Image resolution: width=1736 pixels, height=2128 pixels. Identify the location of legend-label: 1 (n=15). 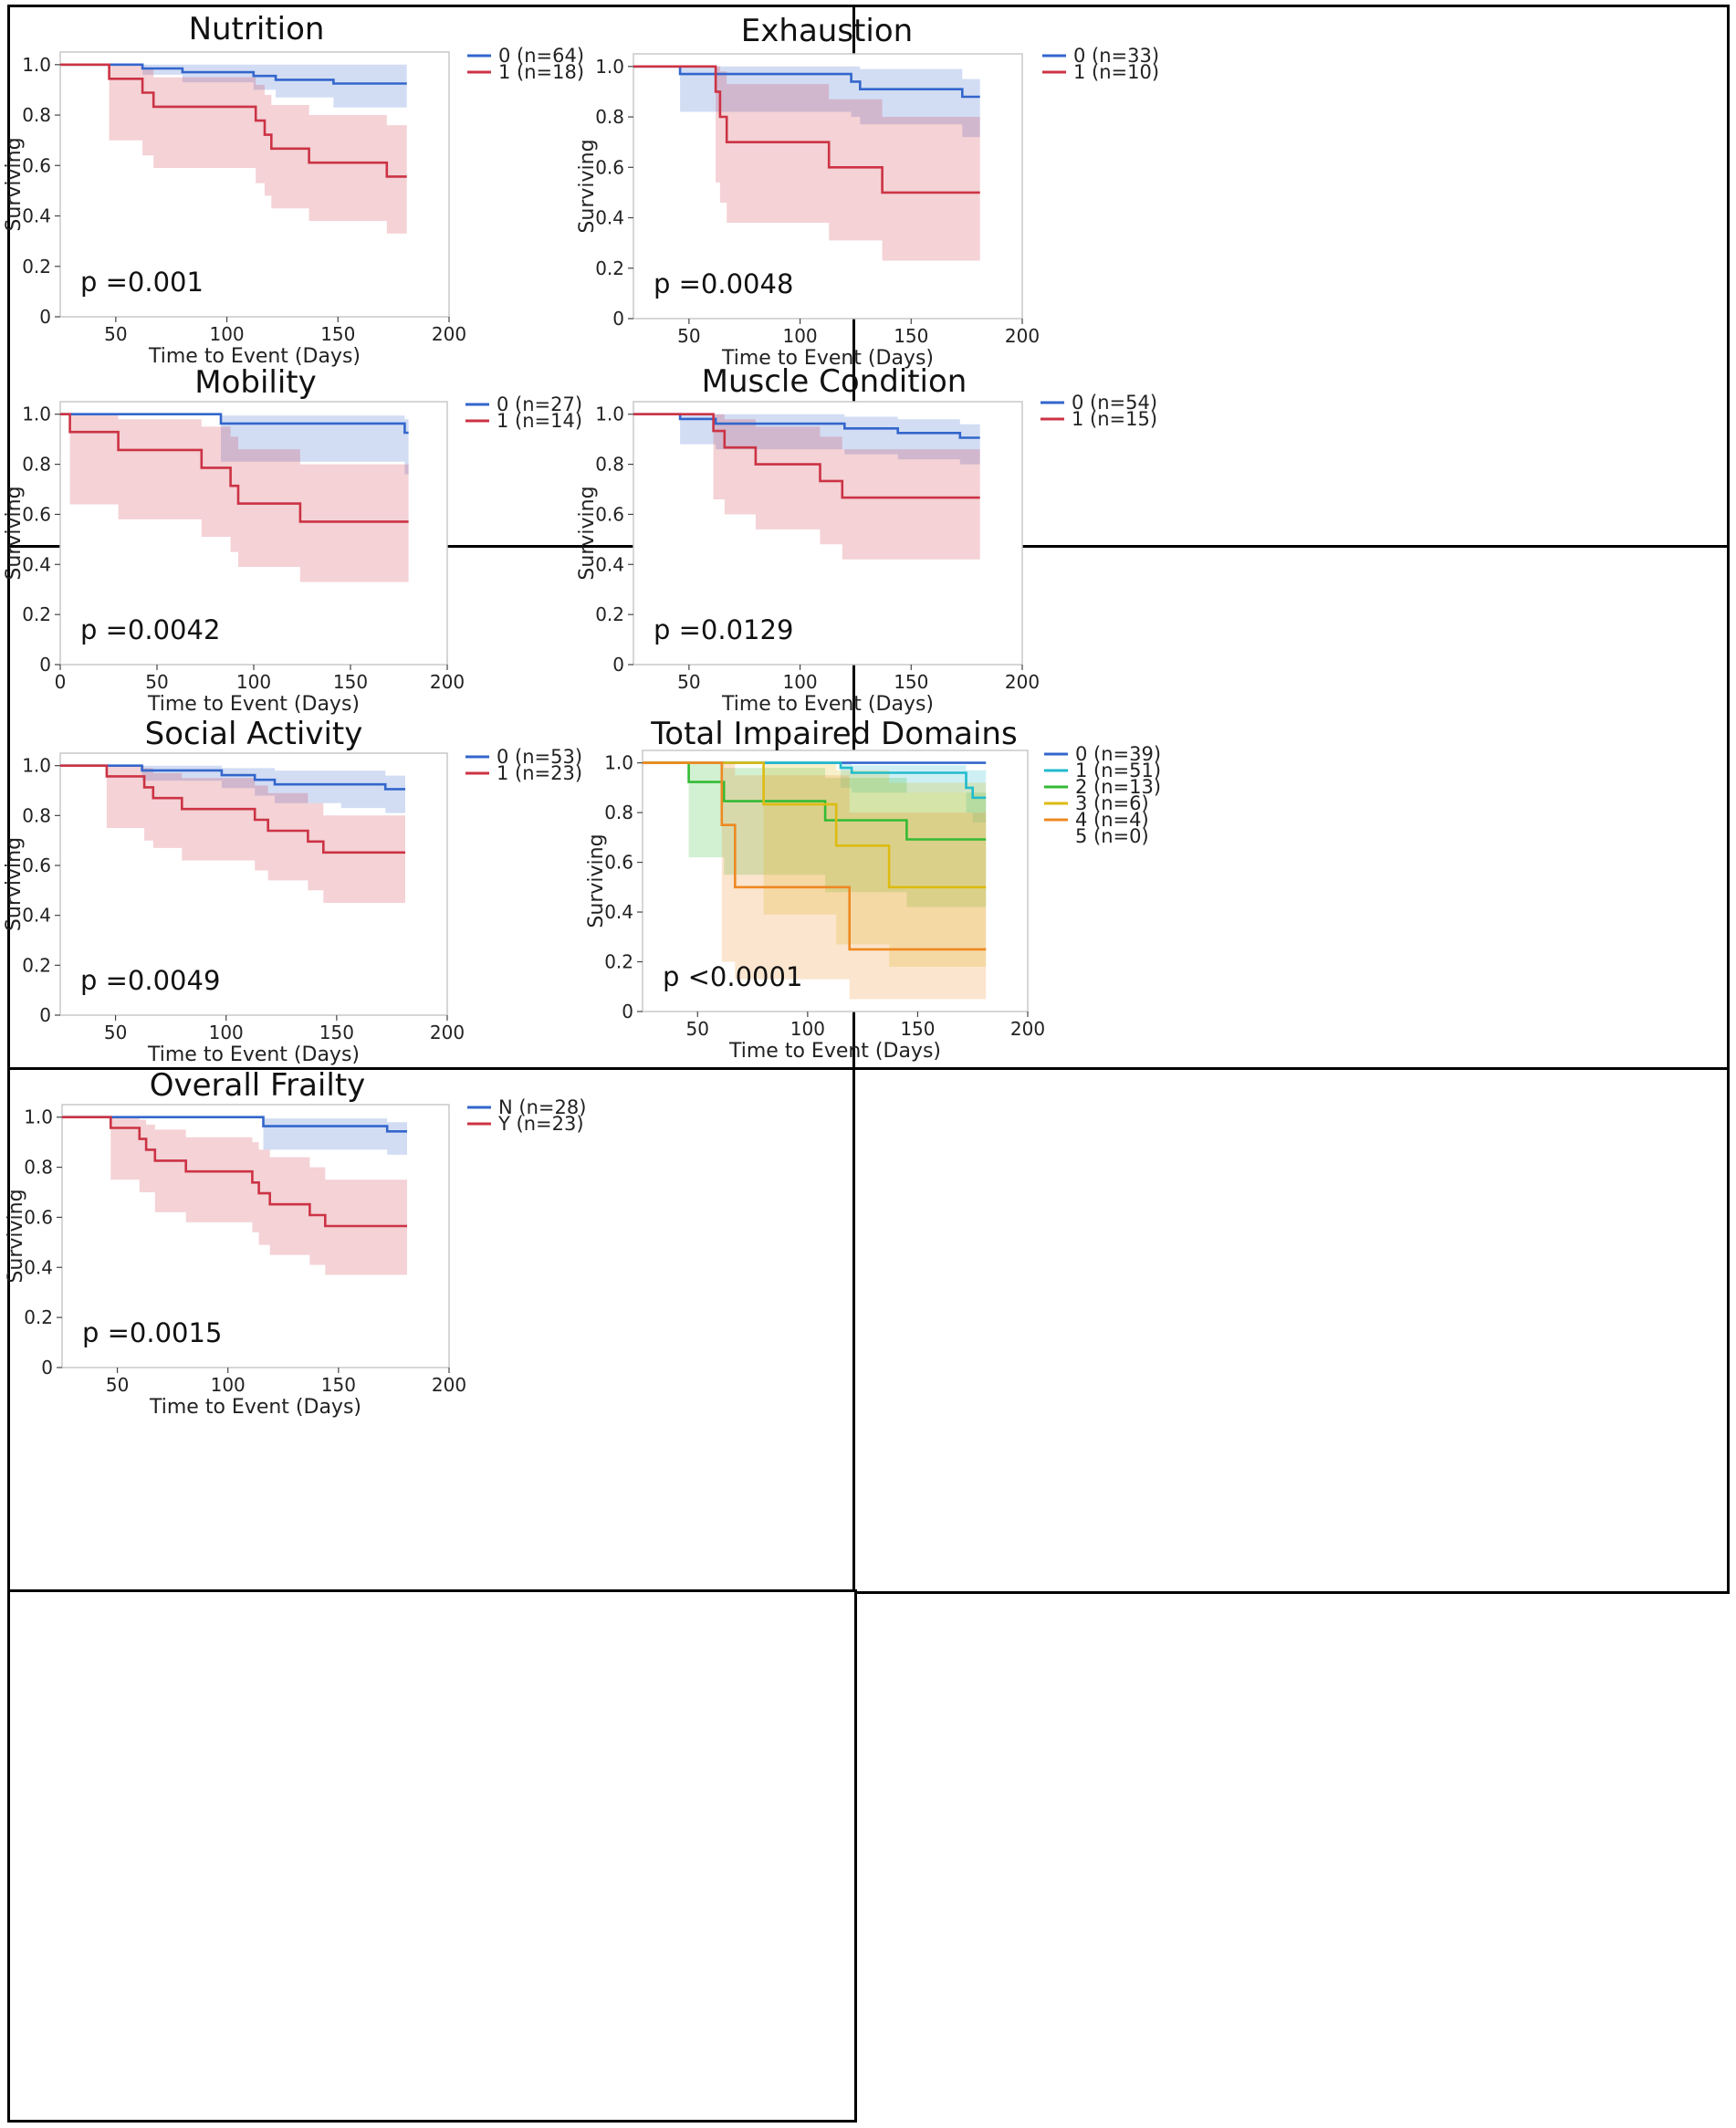
(1114, 419).